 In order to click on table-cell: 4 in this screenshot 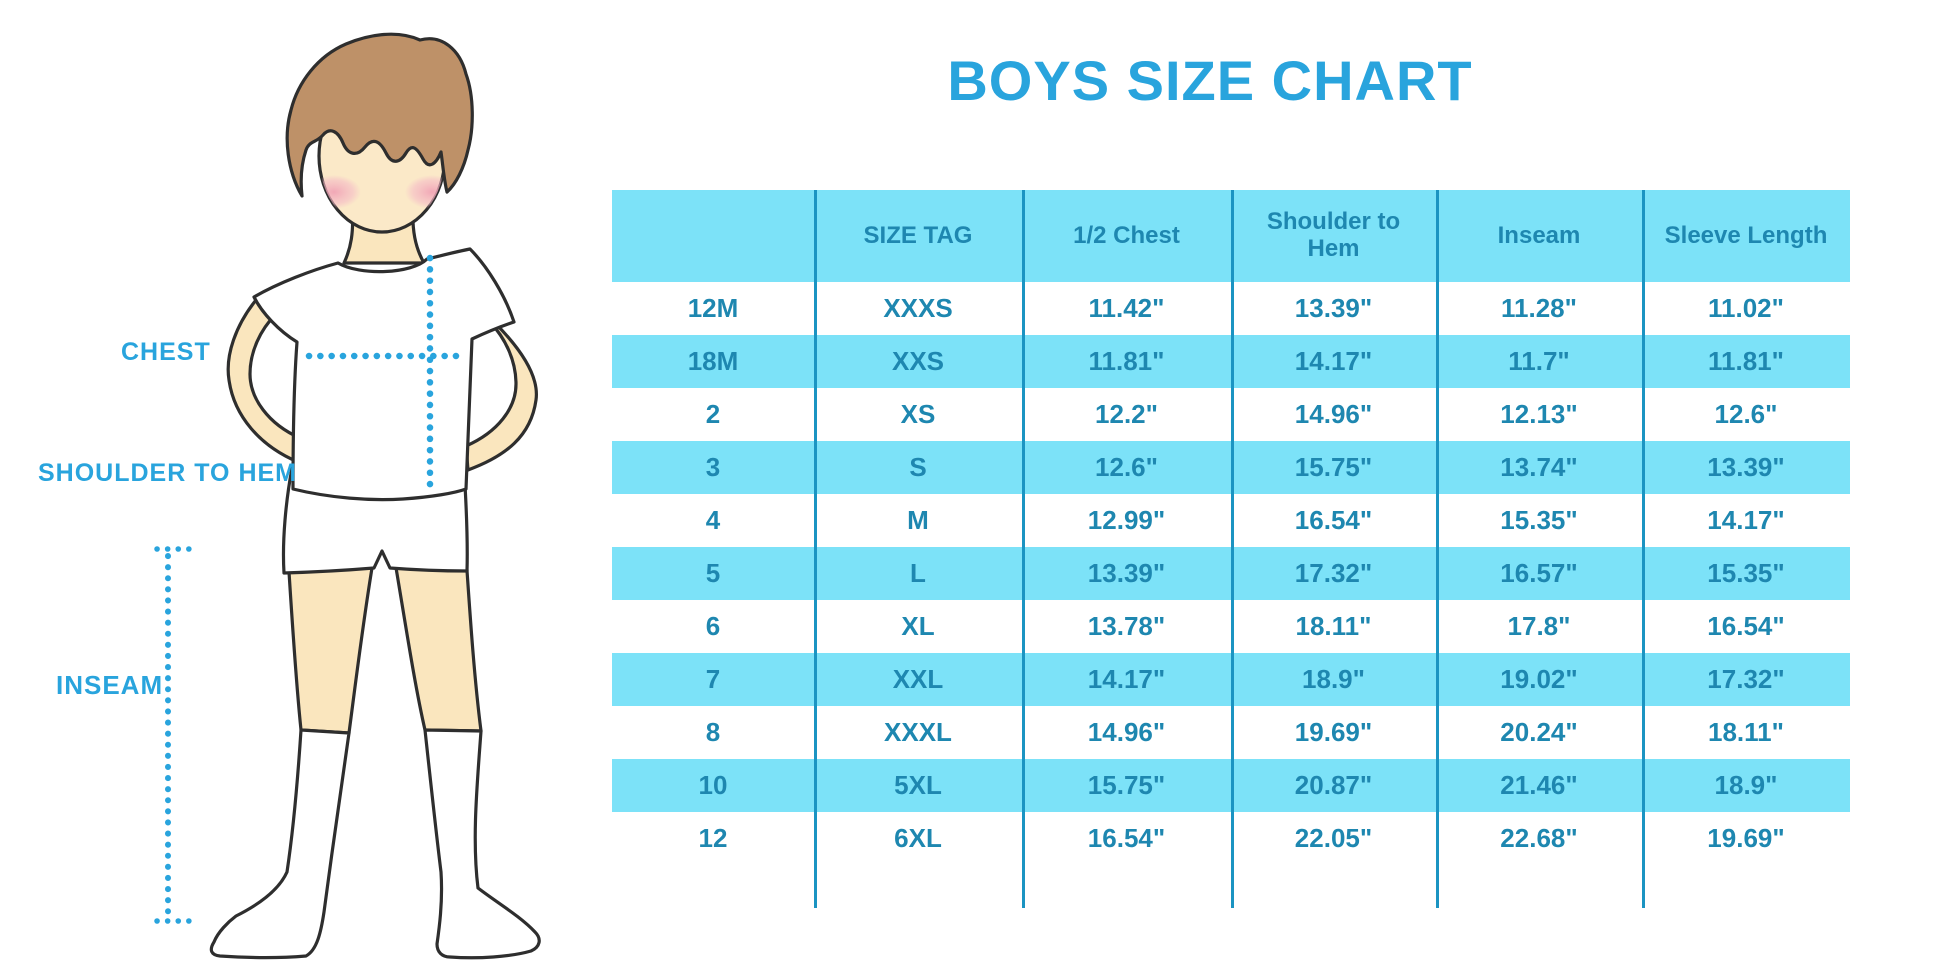, I will do `click(713, 519)`.